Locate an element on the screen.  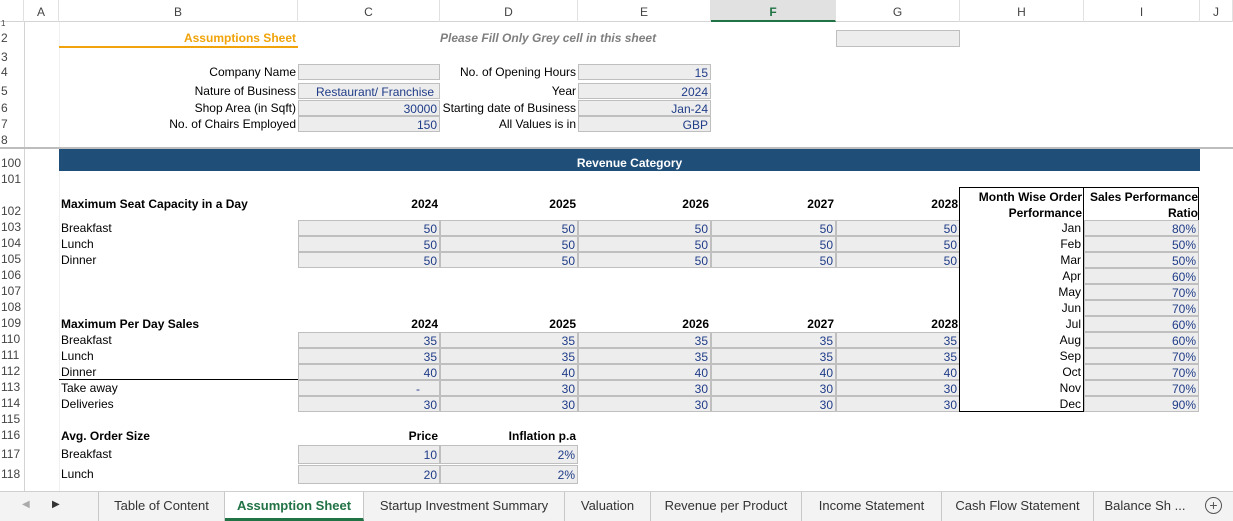
row-label: Dinner is located at coordinates (79, 260).